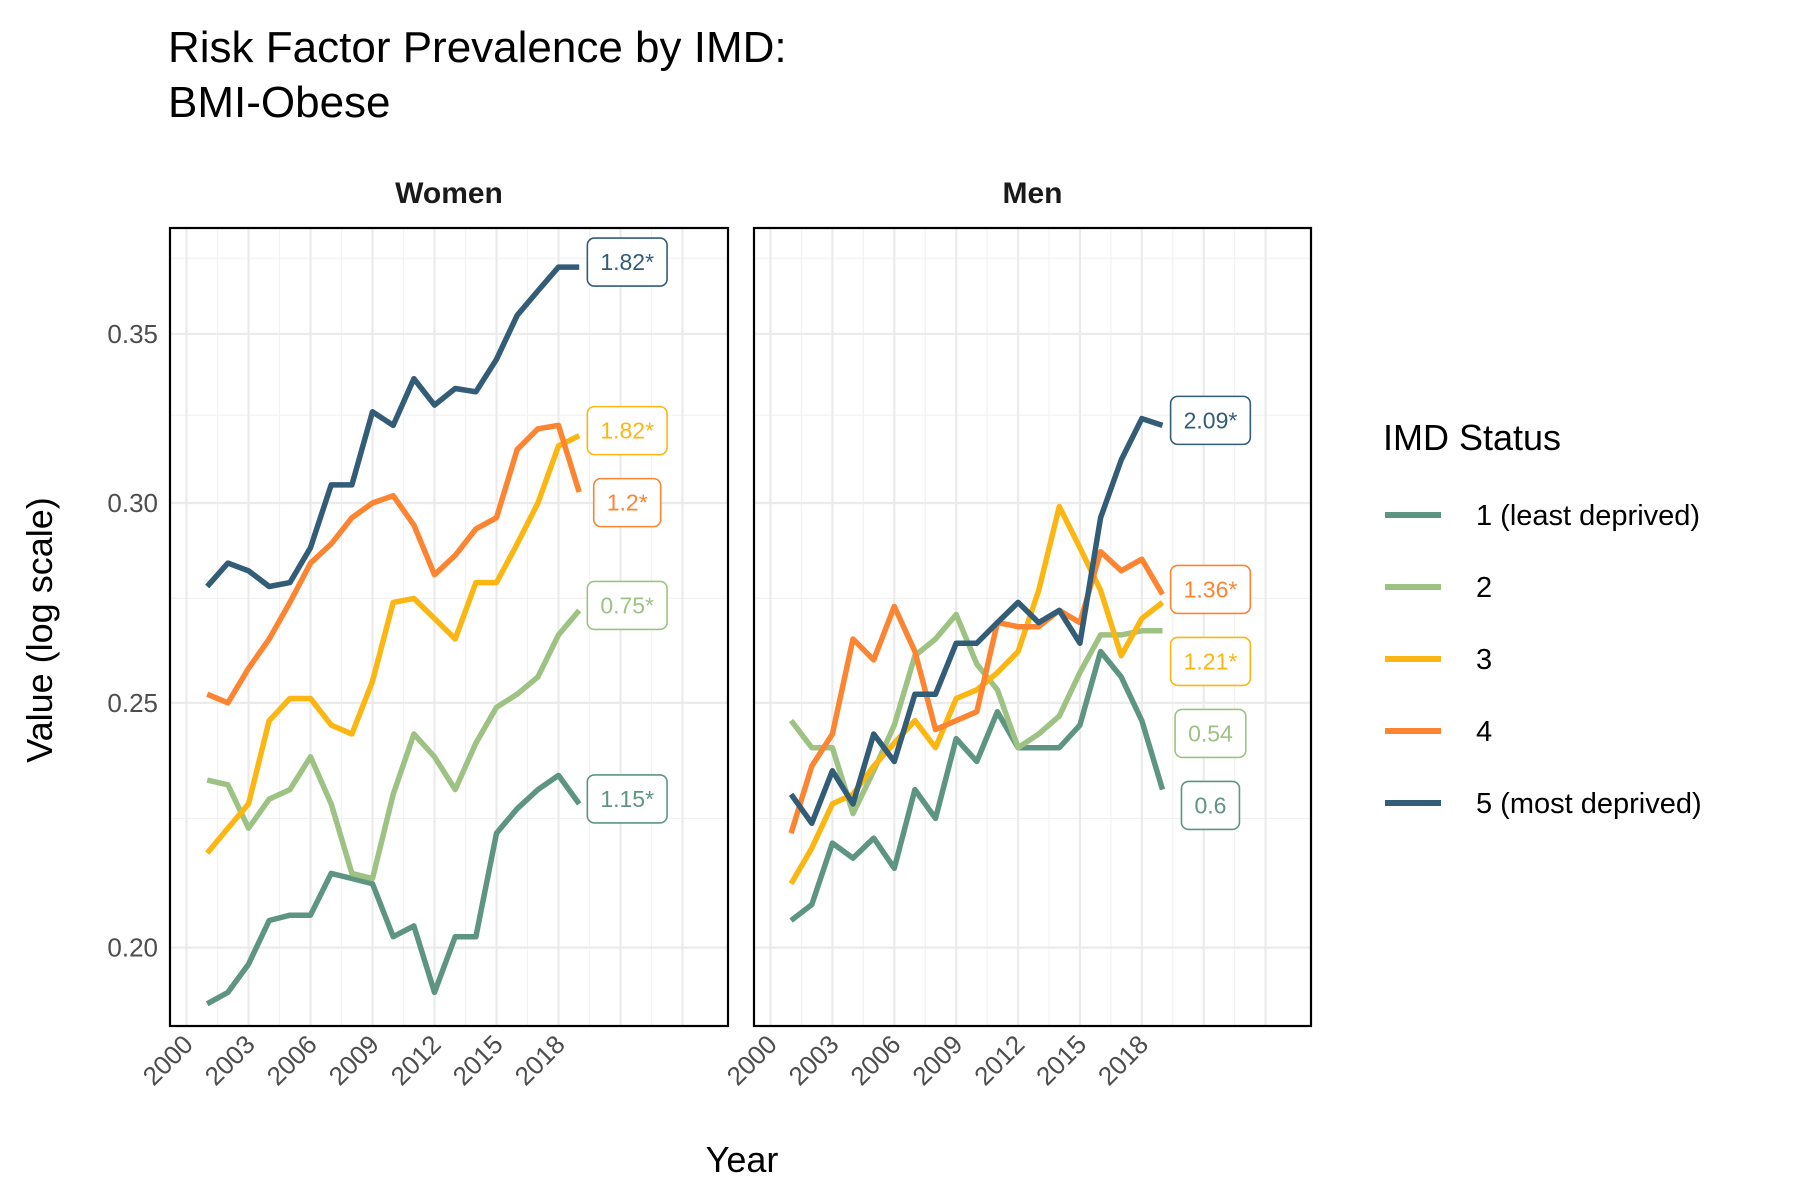 Image resolution: width=1800 pixels, height=1200 pixels. I want to click on legend-item-imd-1: 1 (least deprived), so click(1542, 516).